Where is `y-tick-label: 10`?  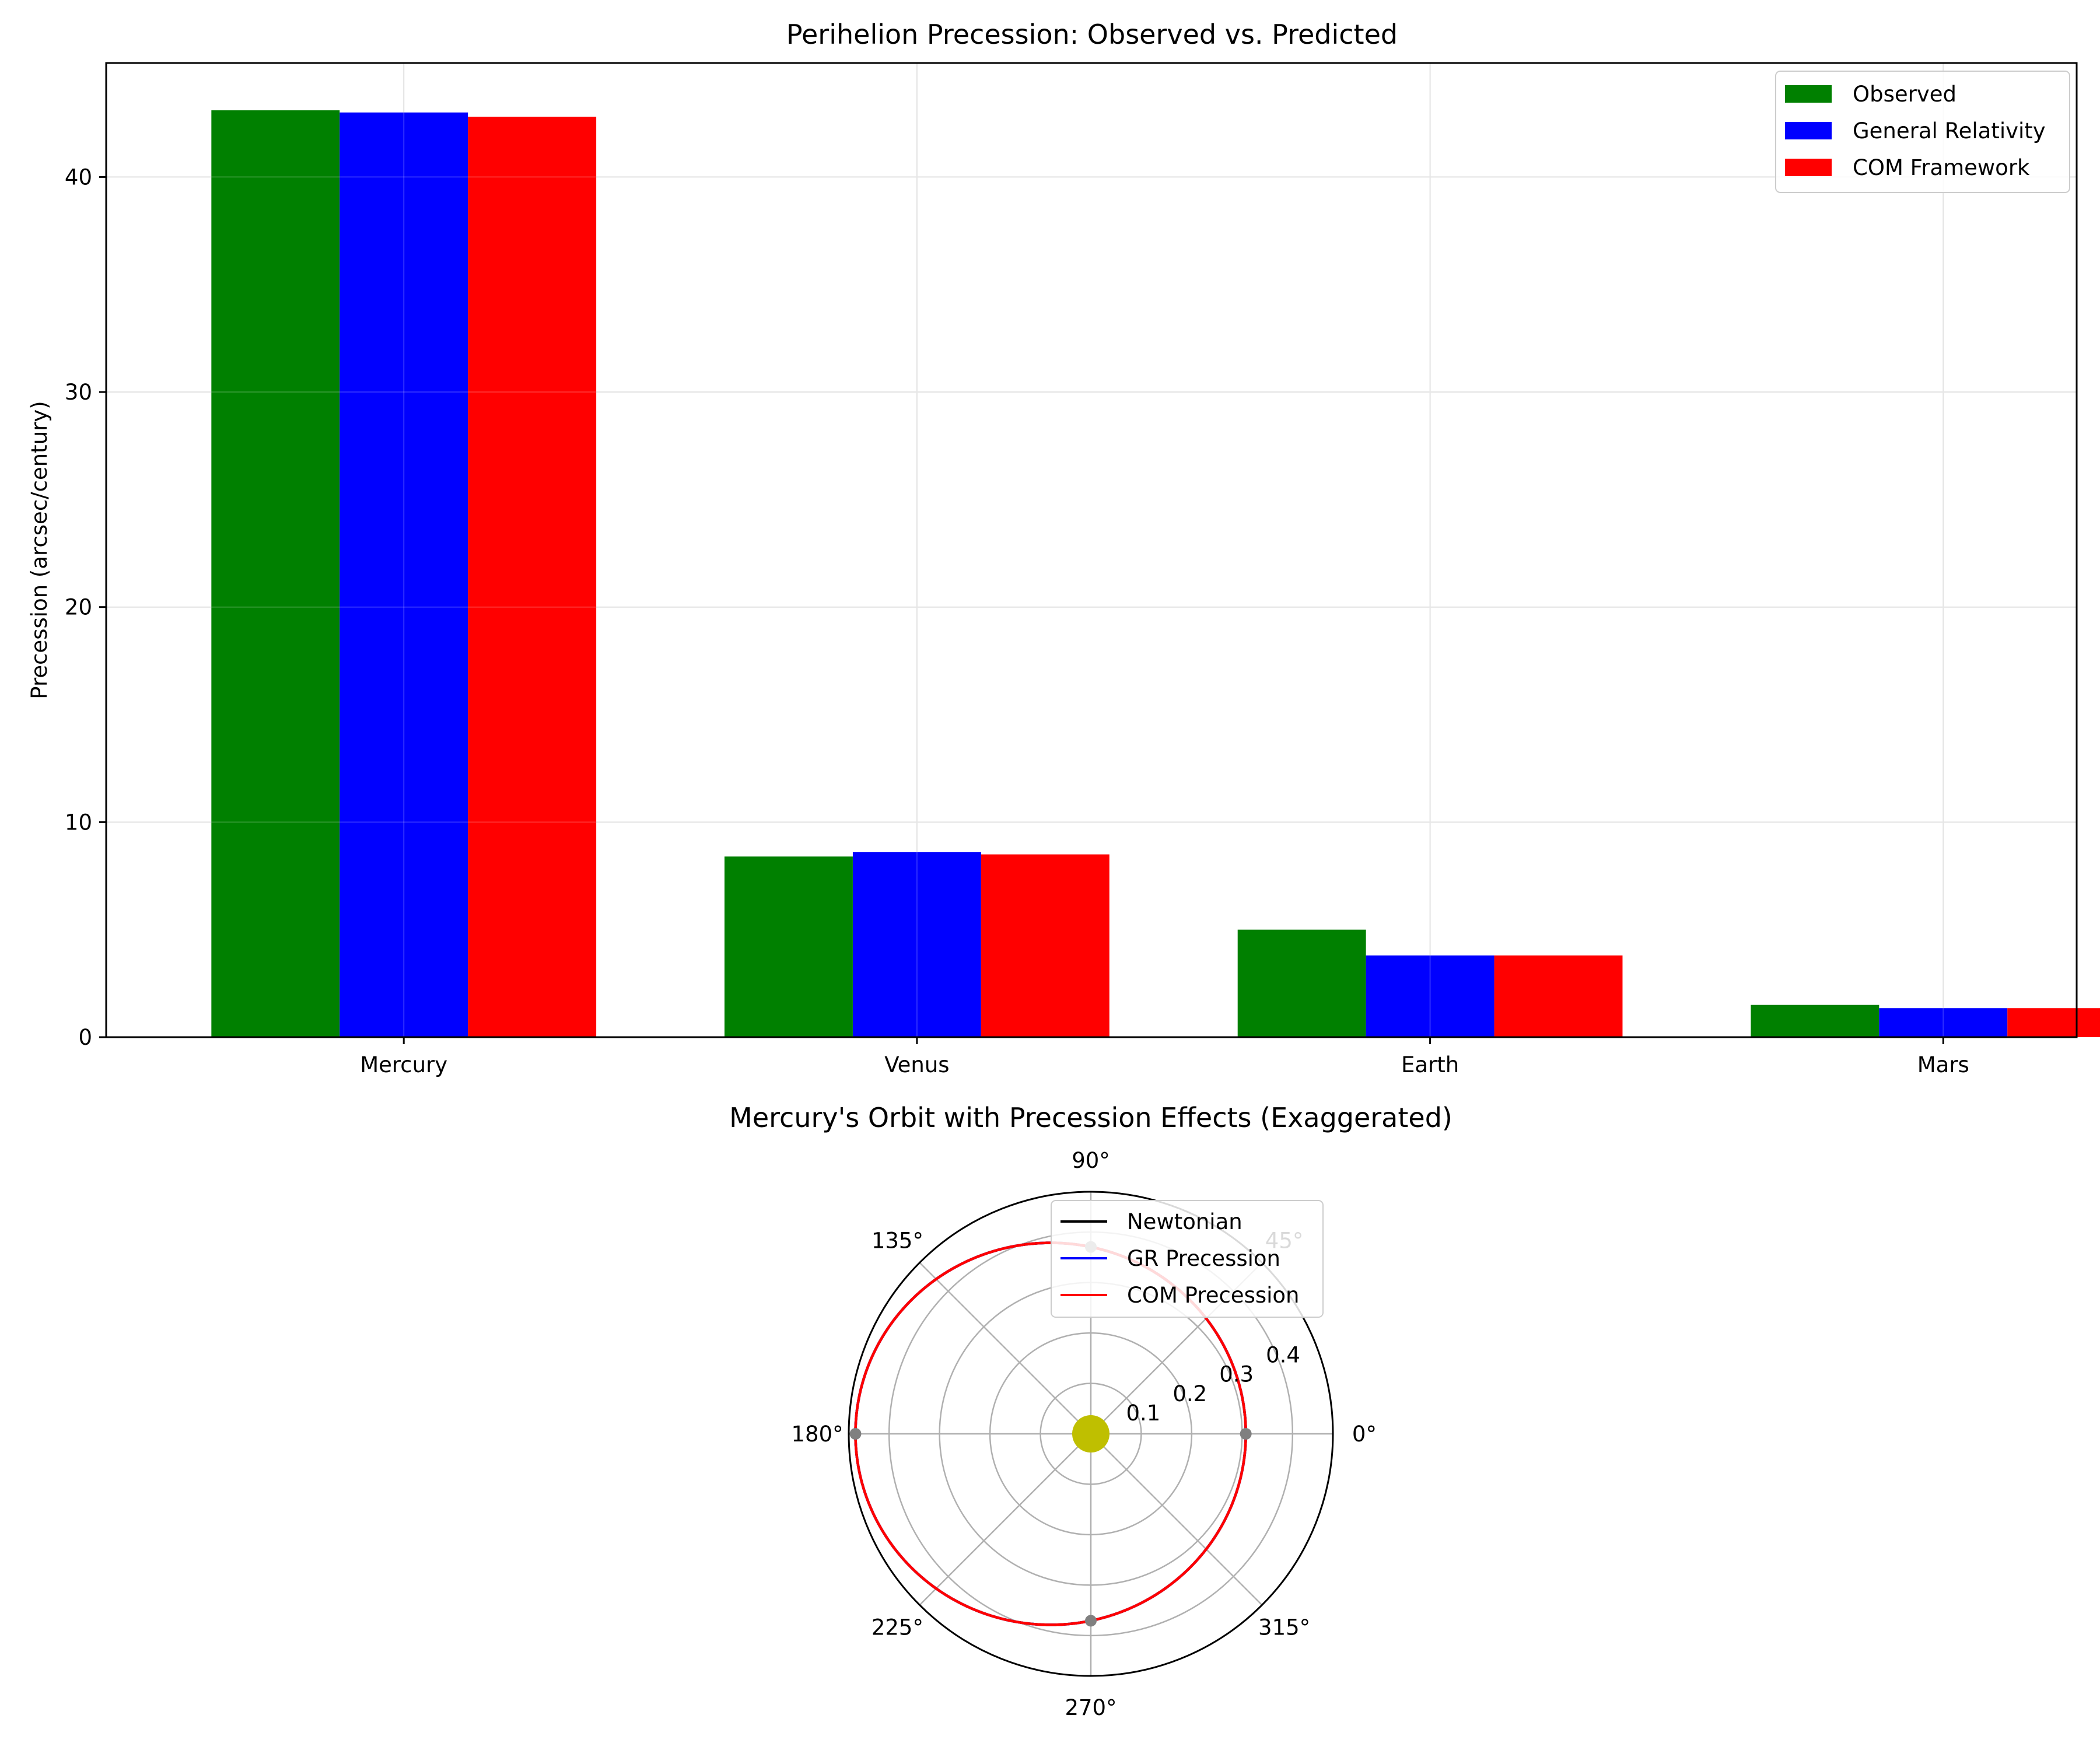 y-tick-label: 10 is located at coordinates (78, 822).